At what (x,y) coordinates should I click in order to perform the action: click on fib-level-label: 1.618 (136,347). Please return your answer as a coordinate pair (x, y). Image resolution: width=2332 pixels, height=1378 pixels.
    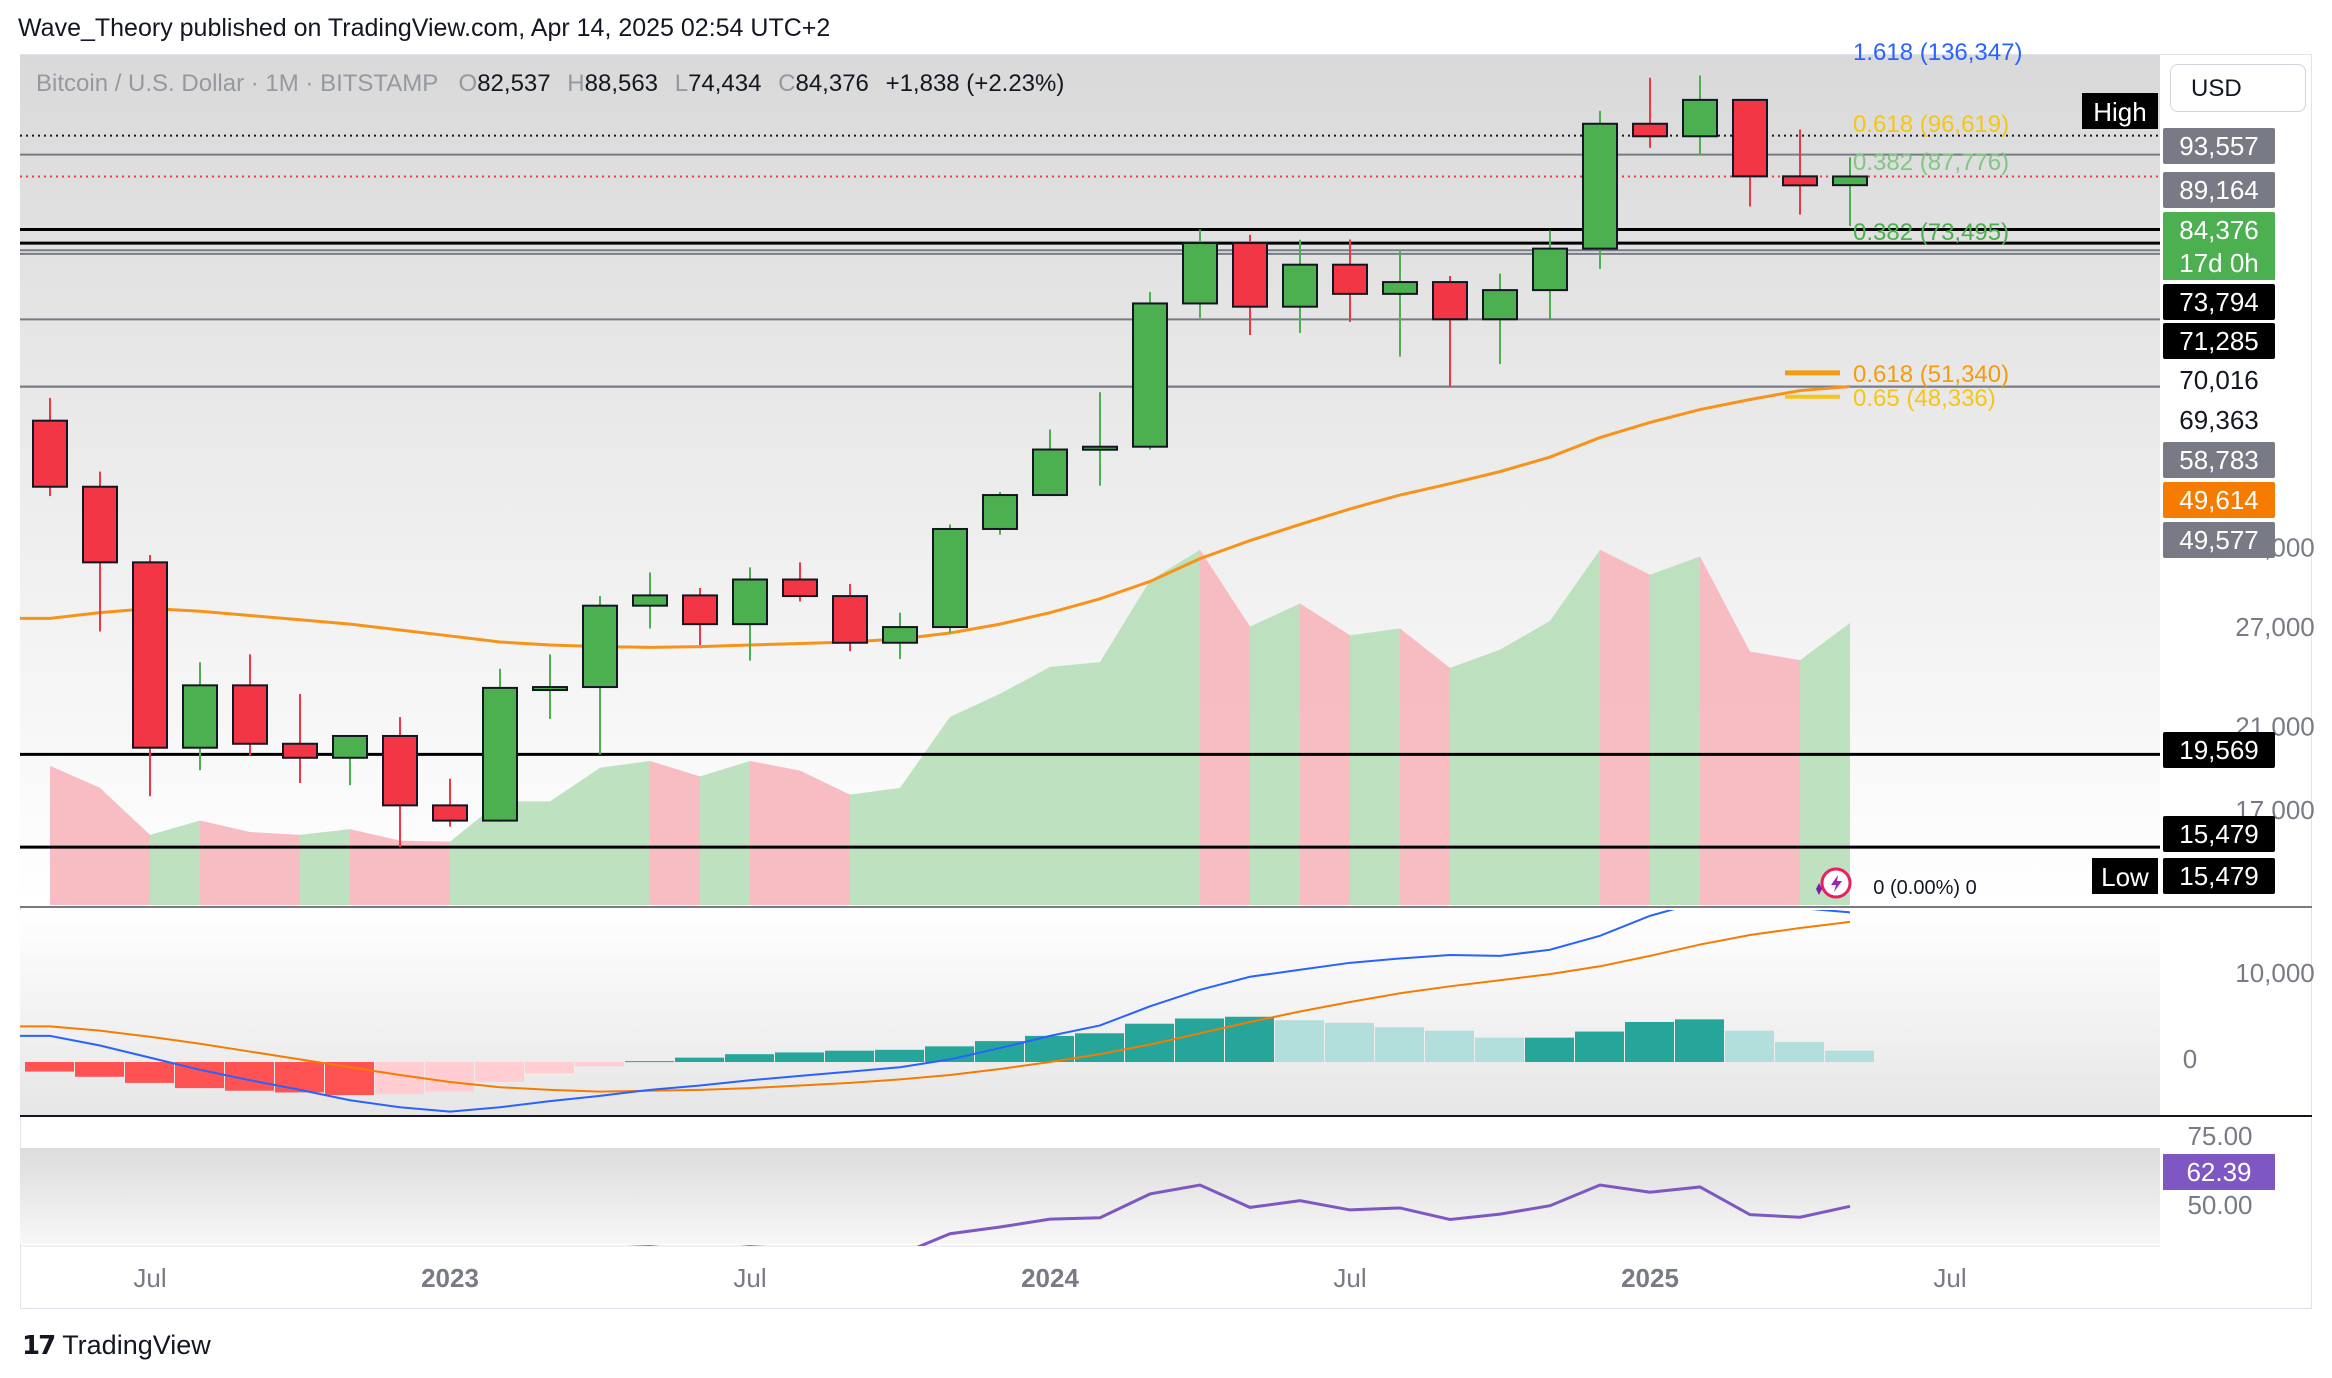
    Looking at the image, I should click on (1937, 52).